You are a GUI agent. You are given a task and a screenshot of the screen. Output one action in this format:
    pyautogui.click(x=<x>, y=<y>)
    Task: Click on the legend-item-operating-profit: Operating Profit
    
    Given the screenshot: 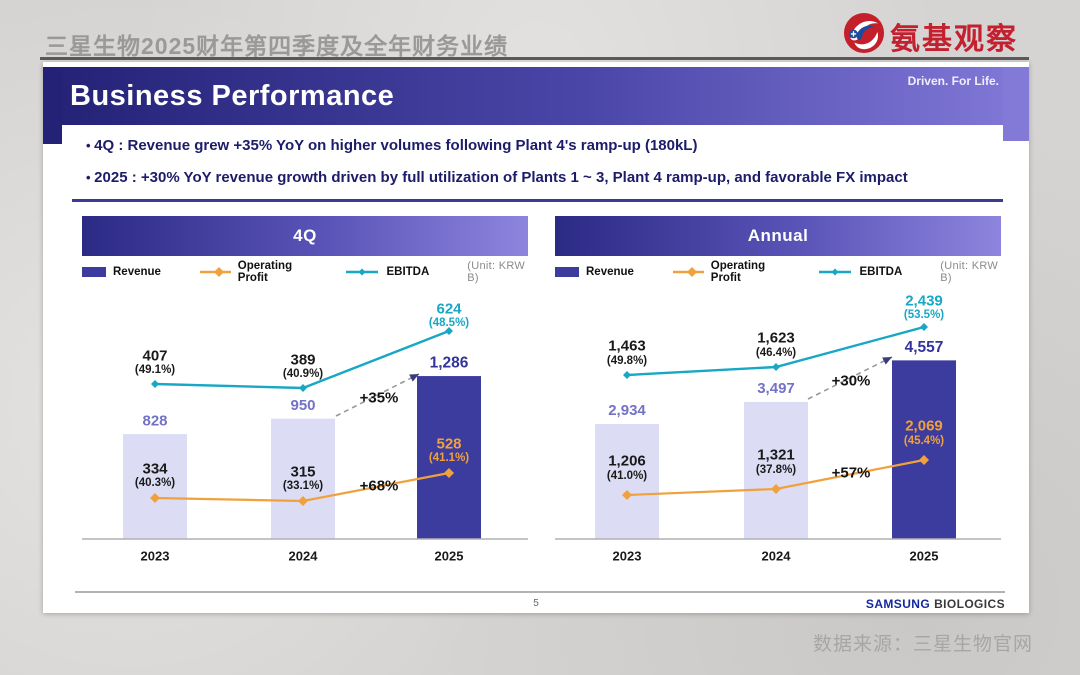 What is the action you would take?
    pyautogui.click(x=726, y=272)
    